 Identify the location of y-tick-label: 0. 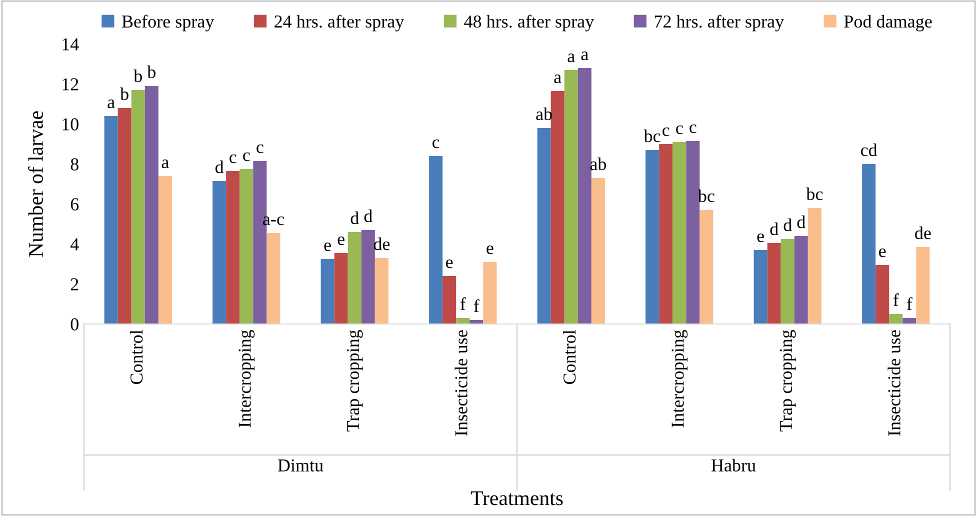
(74, 324).